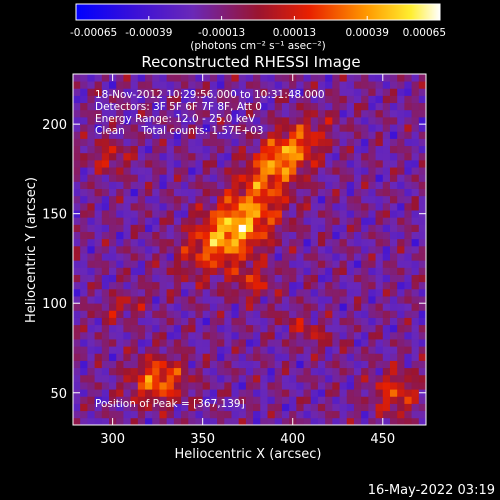  What do you see at coordinates (175, 119) in the screenshot?
I see `energy-range-text: Energy Range: 12.0 - 25.0 keV` at bounding box center [175, 119].